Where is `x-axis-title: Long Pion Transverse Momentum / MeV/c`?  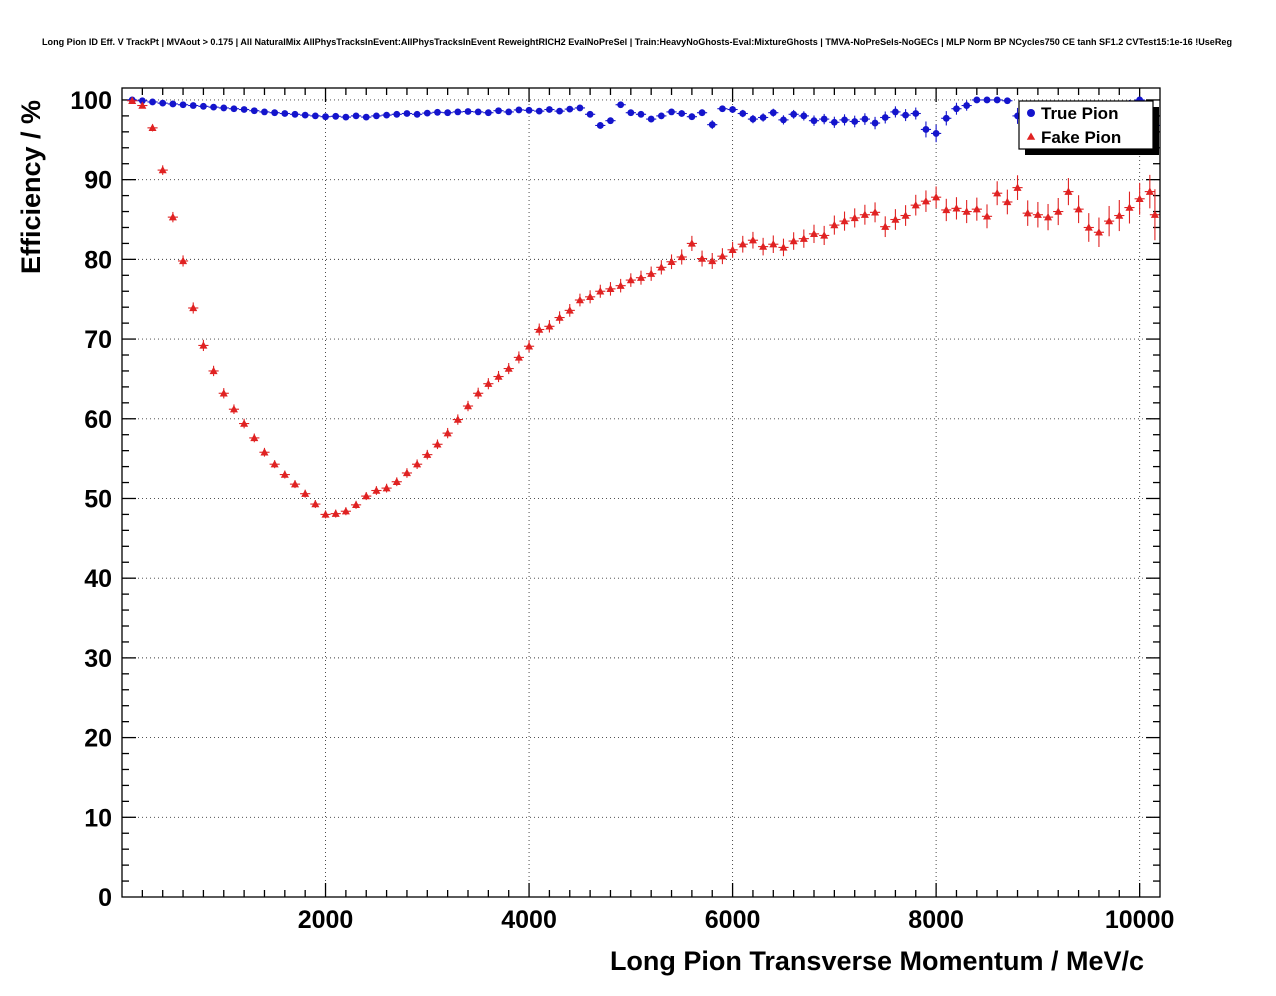
x-axis-title: Long Pion Transverse Momentum / MeV/c is located at coordinates (877, 961).